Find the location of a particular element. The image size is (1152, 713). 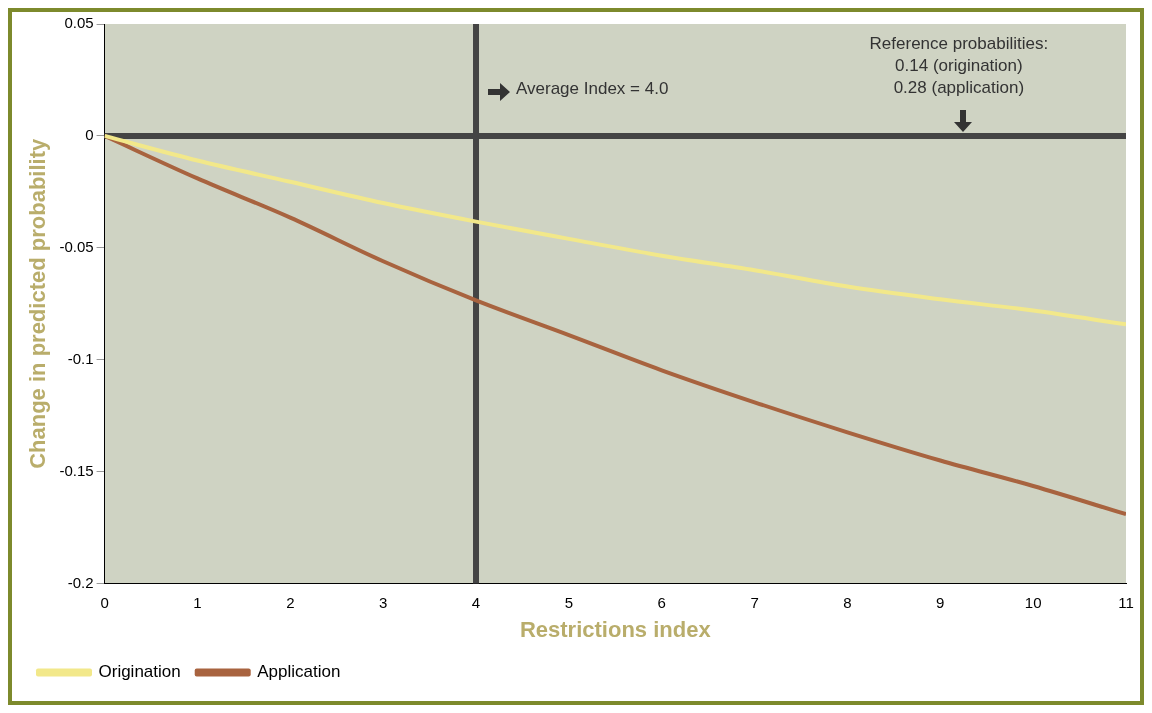

ref-line-label: Average Index = 4.0 is located at coordinates (592, 88).